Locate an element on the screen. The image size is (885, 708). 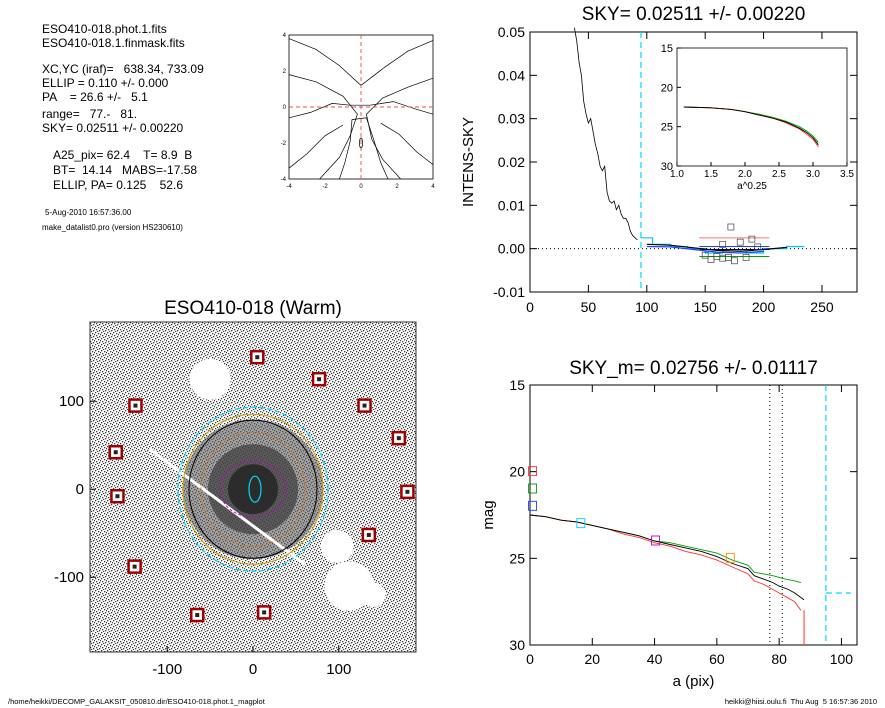
sky-series-black is located at coordinates (716, 247).